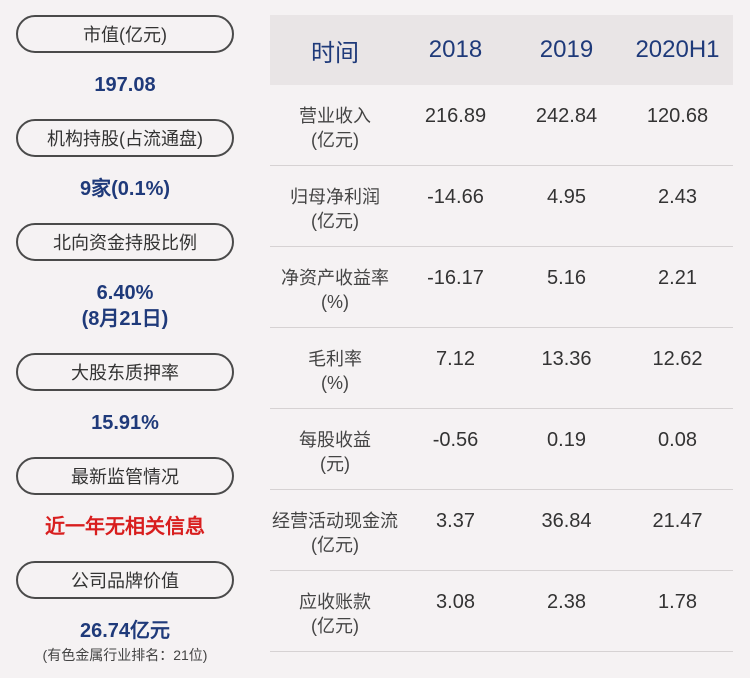  Describe the element at coordinates (566, 521) in the screenshot. I see `cell-value: 36.84` at that location.